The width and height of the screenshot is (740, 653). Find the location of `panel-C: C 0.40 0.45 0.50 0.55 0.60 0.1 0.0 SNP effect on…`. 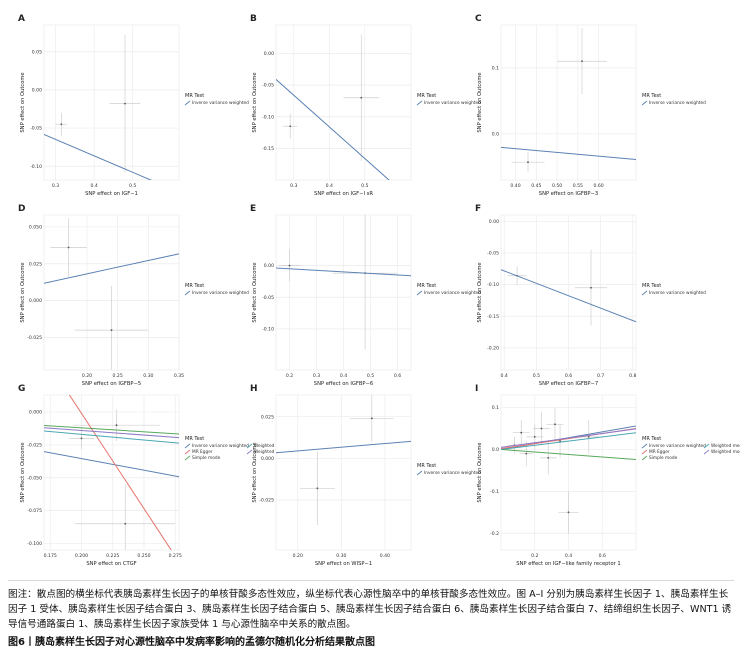

panel-C: C 0.40 0.45 0.50 0.55 0.60 0.1 0.0 SNP effect on… is located at coordinates (590, 105).